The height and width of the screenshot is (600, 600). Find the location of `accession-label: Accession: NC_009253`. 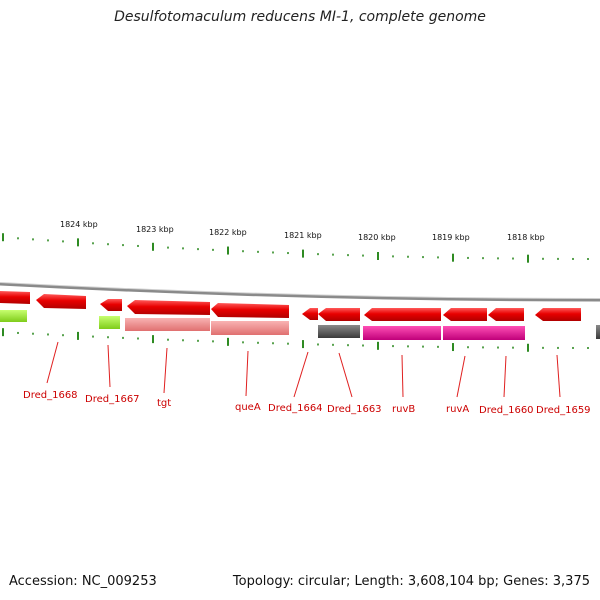

accession-label: Accession: NC_009253 is located at coordinates (83, 581).